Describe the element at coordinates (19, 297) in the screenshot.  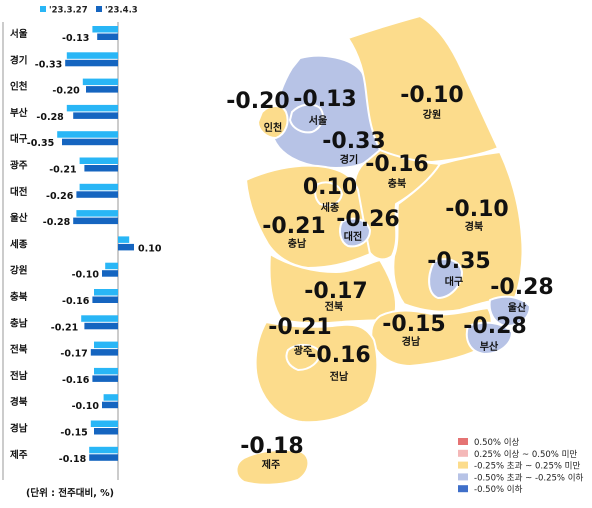
I see `category-label-10: 충북` at that location.